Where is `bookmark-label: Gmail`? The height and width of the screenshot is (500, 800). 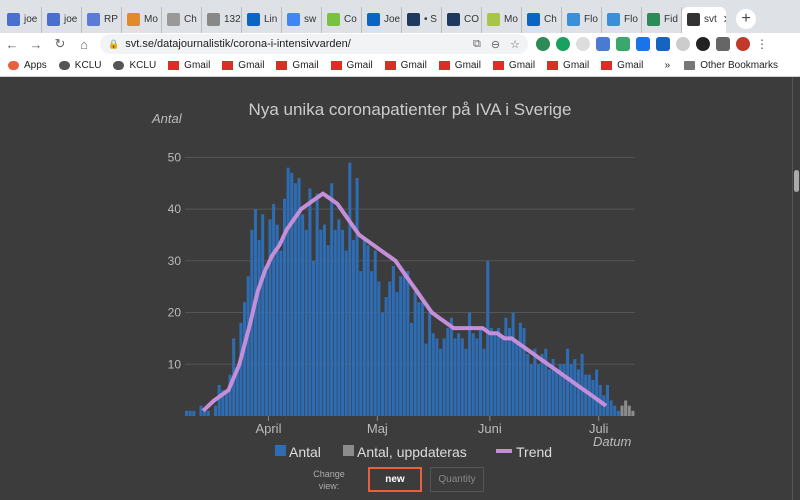 bookmark-label: Gmail is located at coordinates (630, 65).